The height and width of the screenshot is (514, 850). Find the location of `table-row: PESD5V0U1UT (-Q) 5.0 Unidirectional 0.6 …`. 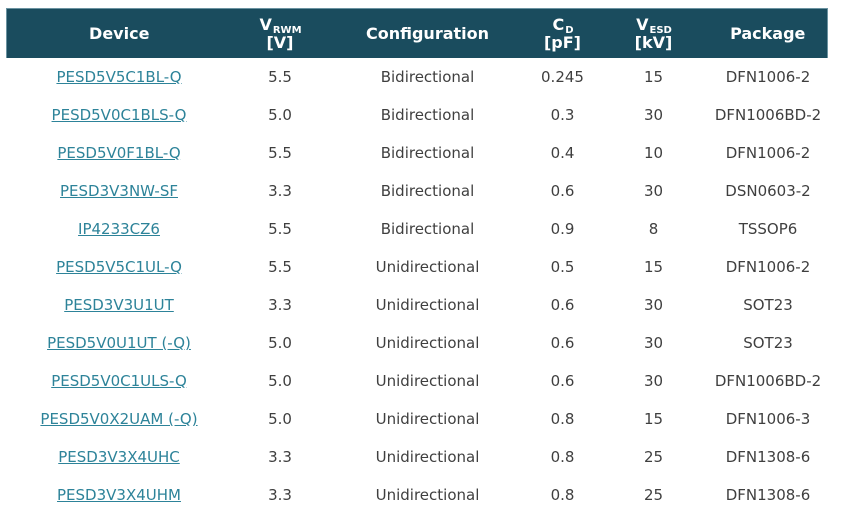

table-row: PESD5V0U1UT (-Q) 5.0 Unidirectional 0.6 … is located at coordinates (417, 343).